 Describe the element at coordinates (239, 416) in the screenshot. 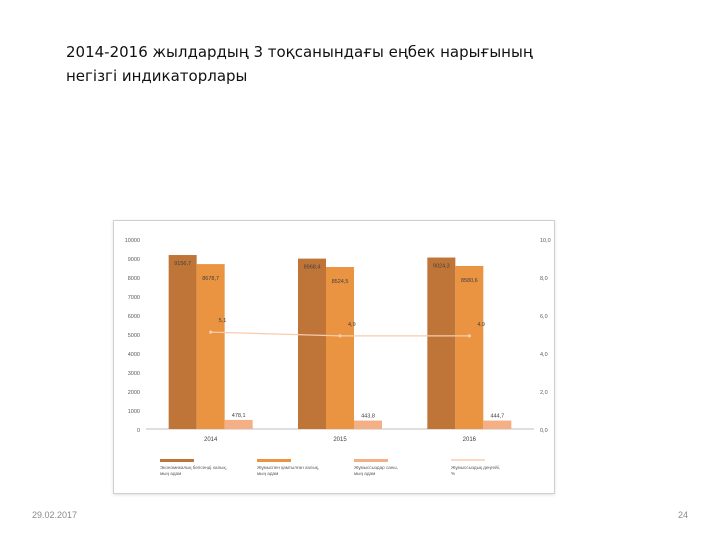

I see `bar-data-label: 478,1` at that location.